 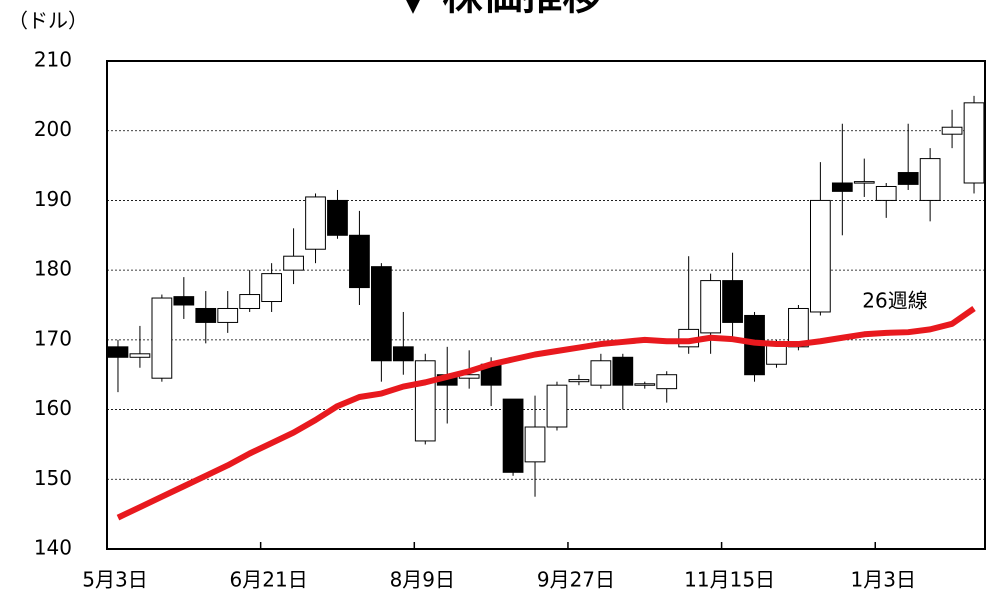 I want to click on x-tick-label: 11月15日, so click(x=729, y=580).